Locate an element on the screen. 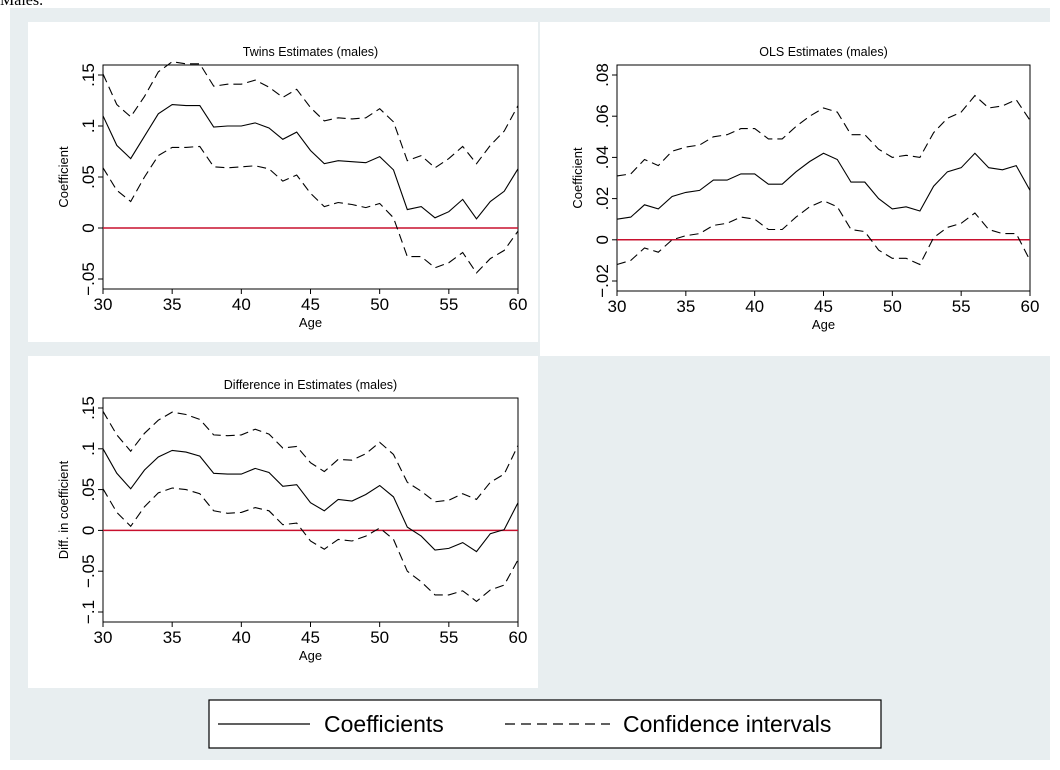 This screenshot has height=770, width=1060. y-tick-label: −.02 is located at coordinates (602, 281).